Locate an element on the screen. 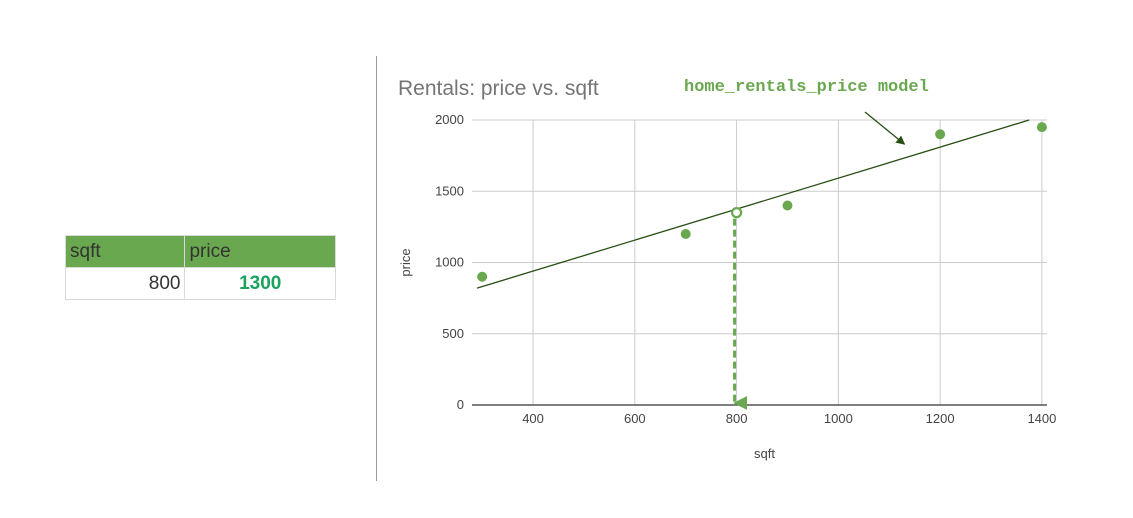 Image resolution: width=1133 pixels, height=518 pixels. chart-title: Rentals: price vs. sqft is located at coordinates (498, 88).